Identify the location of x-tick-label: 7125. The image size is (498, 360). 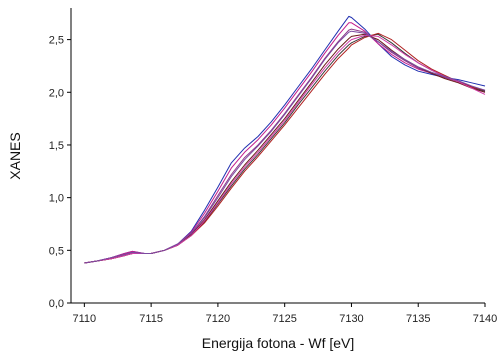
(284, 319).